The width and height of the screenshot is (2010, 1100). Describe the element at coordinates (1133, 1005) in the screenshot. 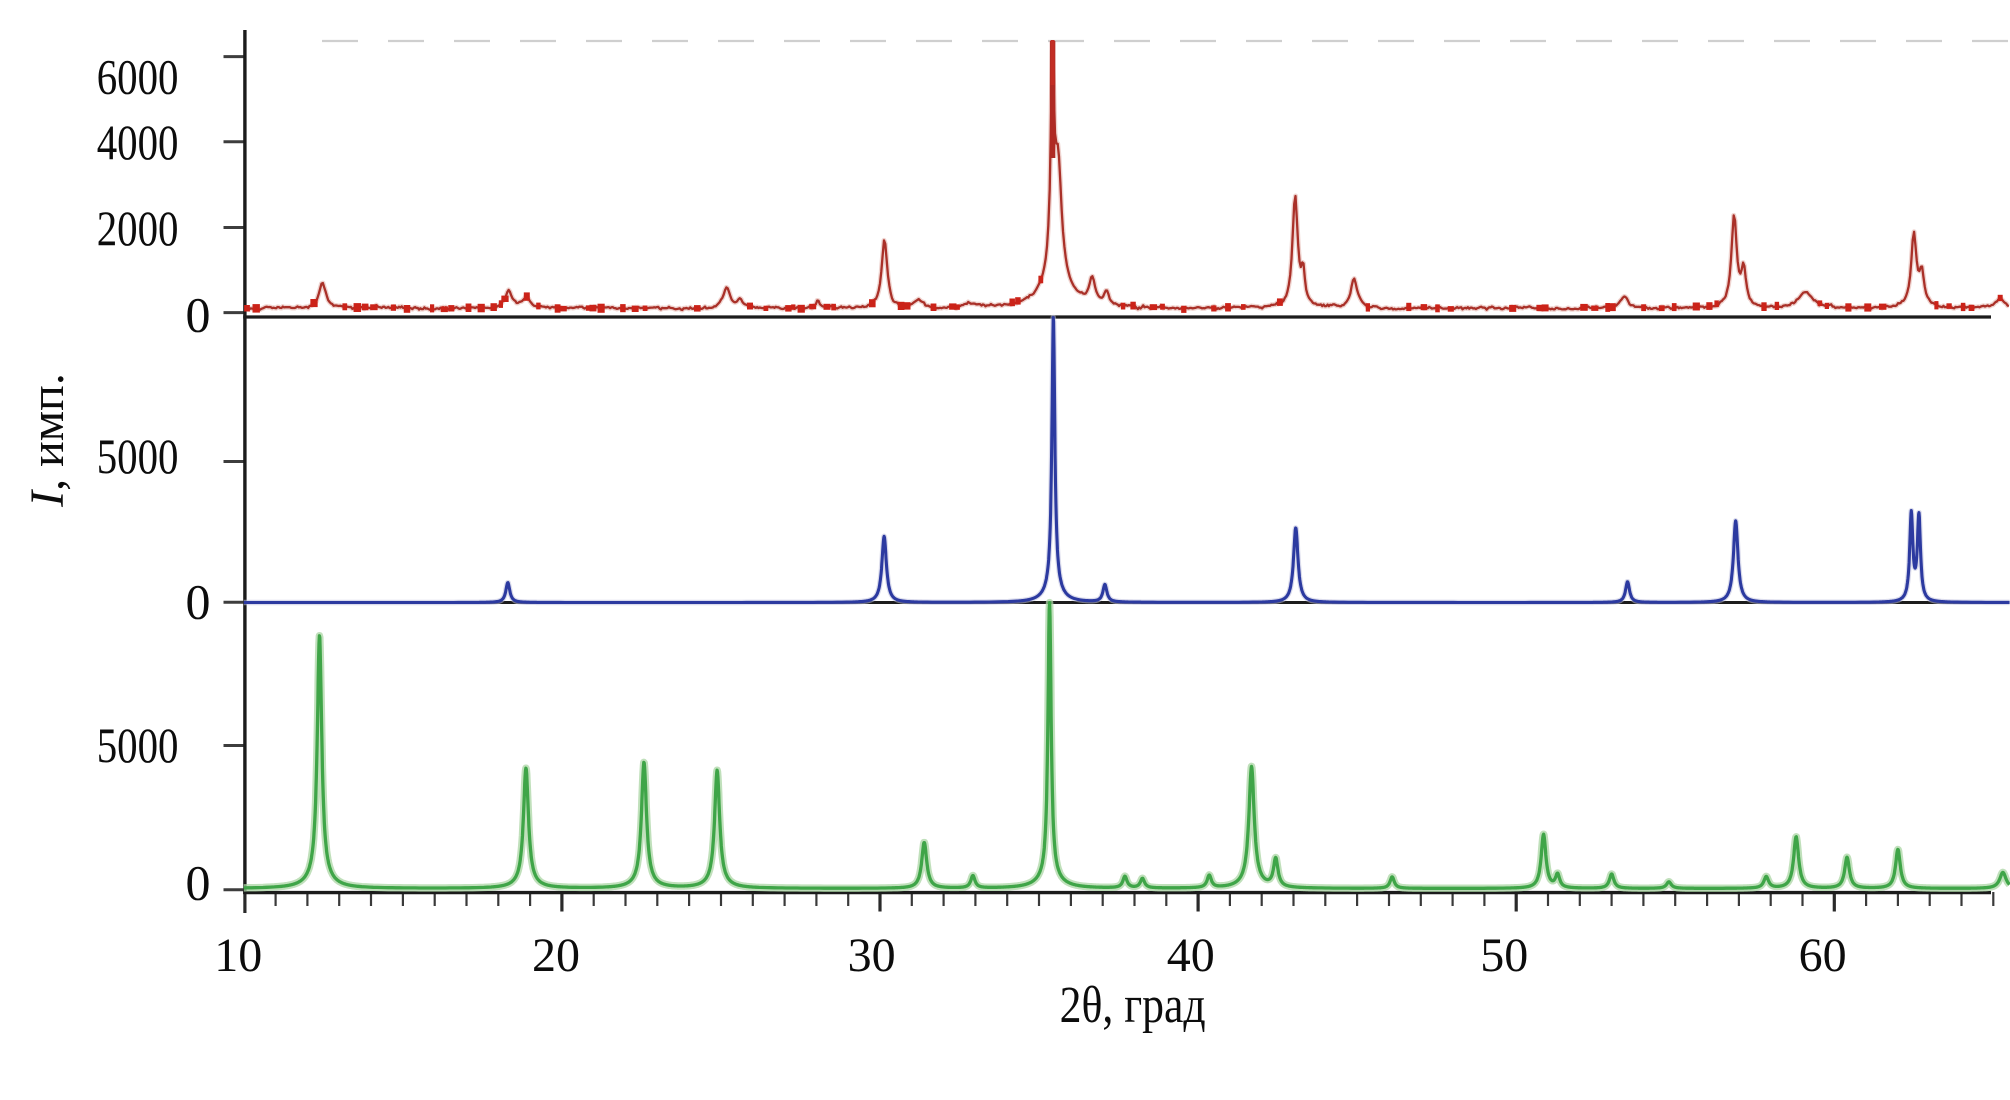

I see `svg-text: 2θ, град` at that location.